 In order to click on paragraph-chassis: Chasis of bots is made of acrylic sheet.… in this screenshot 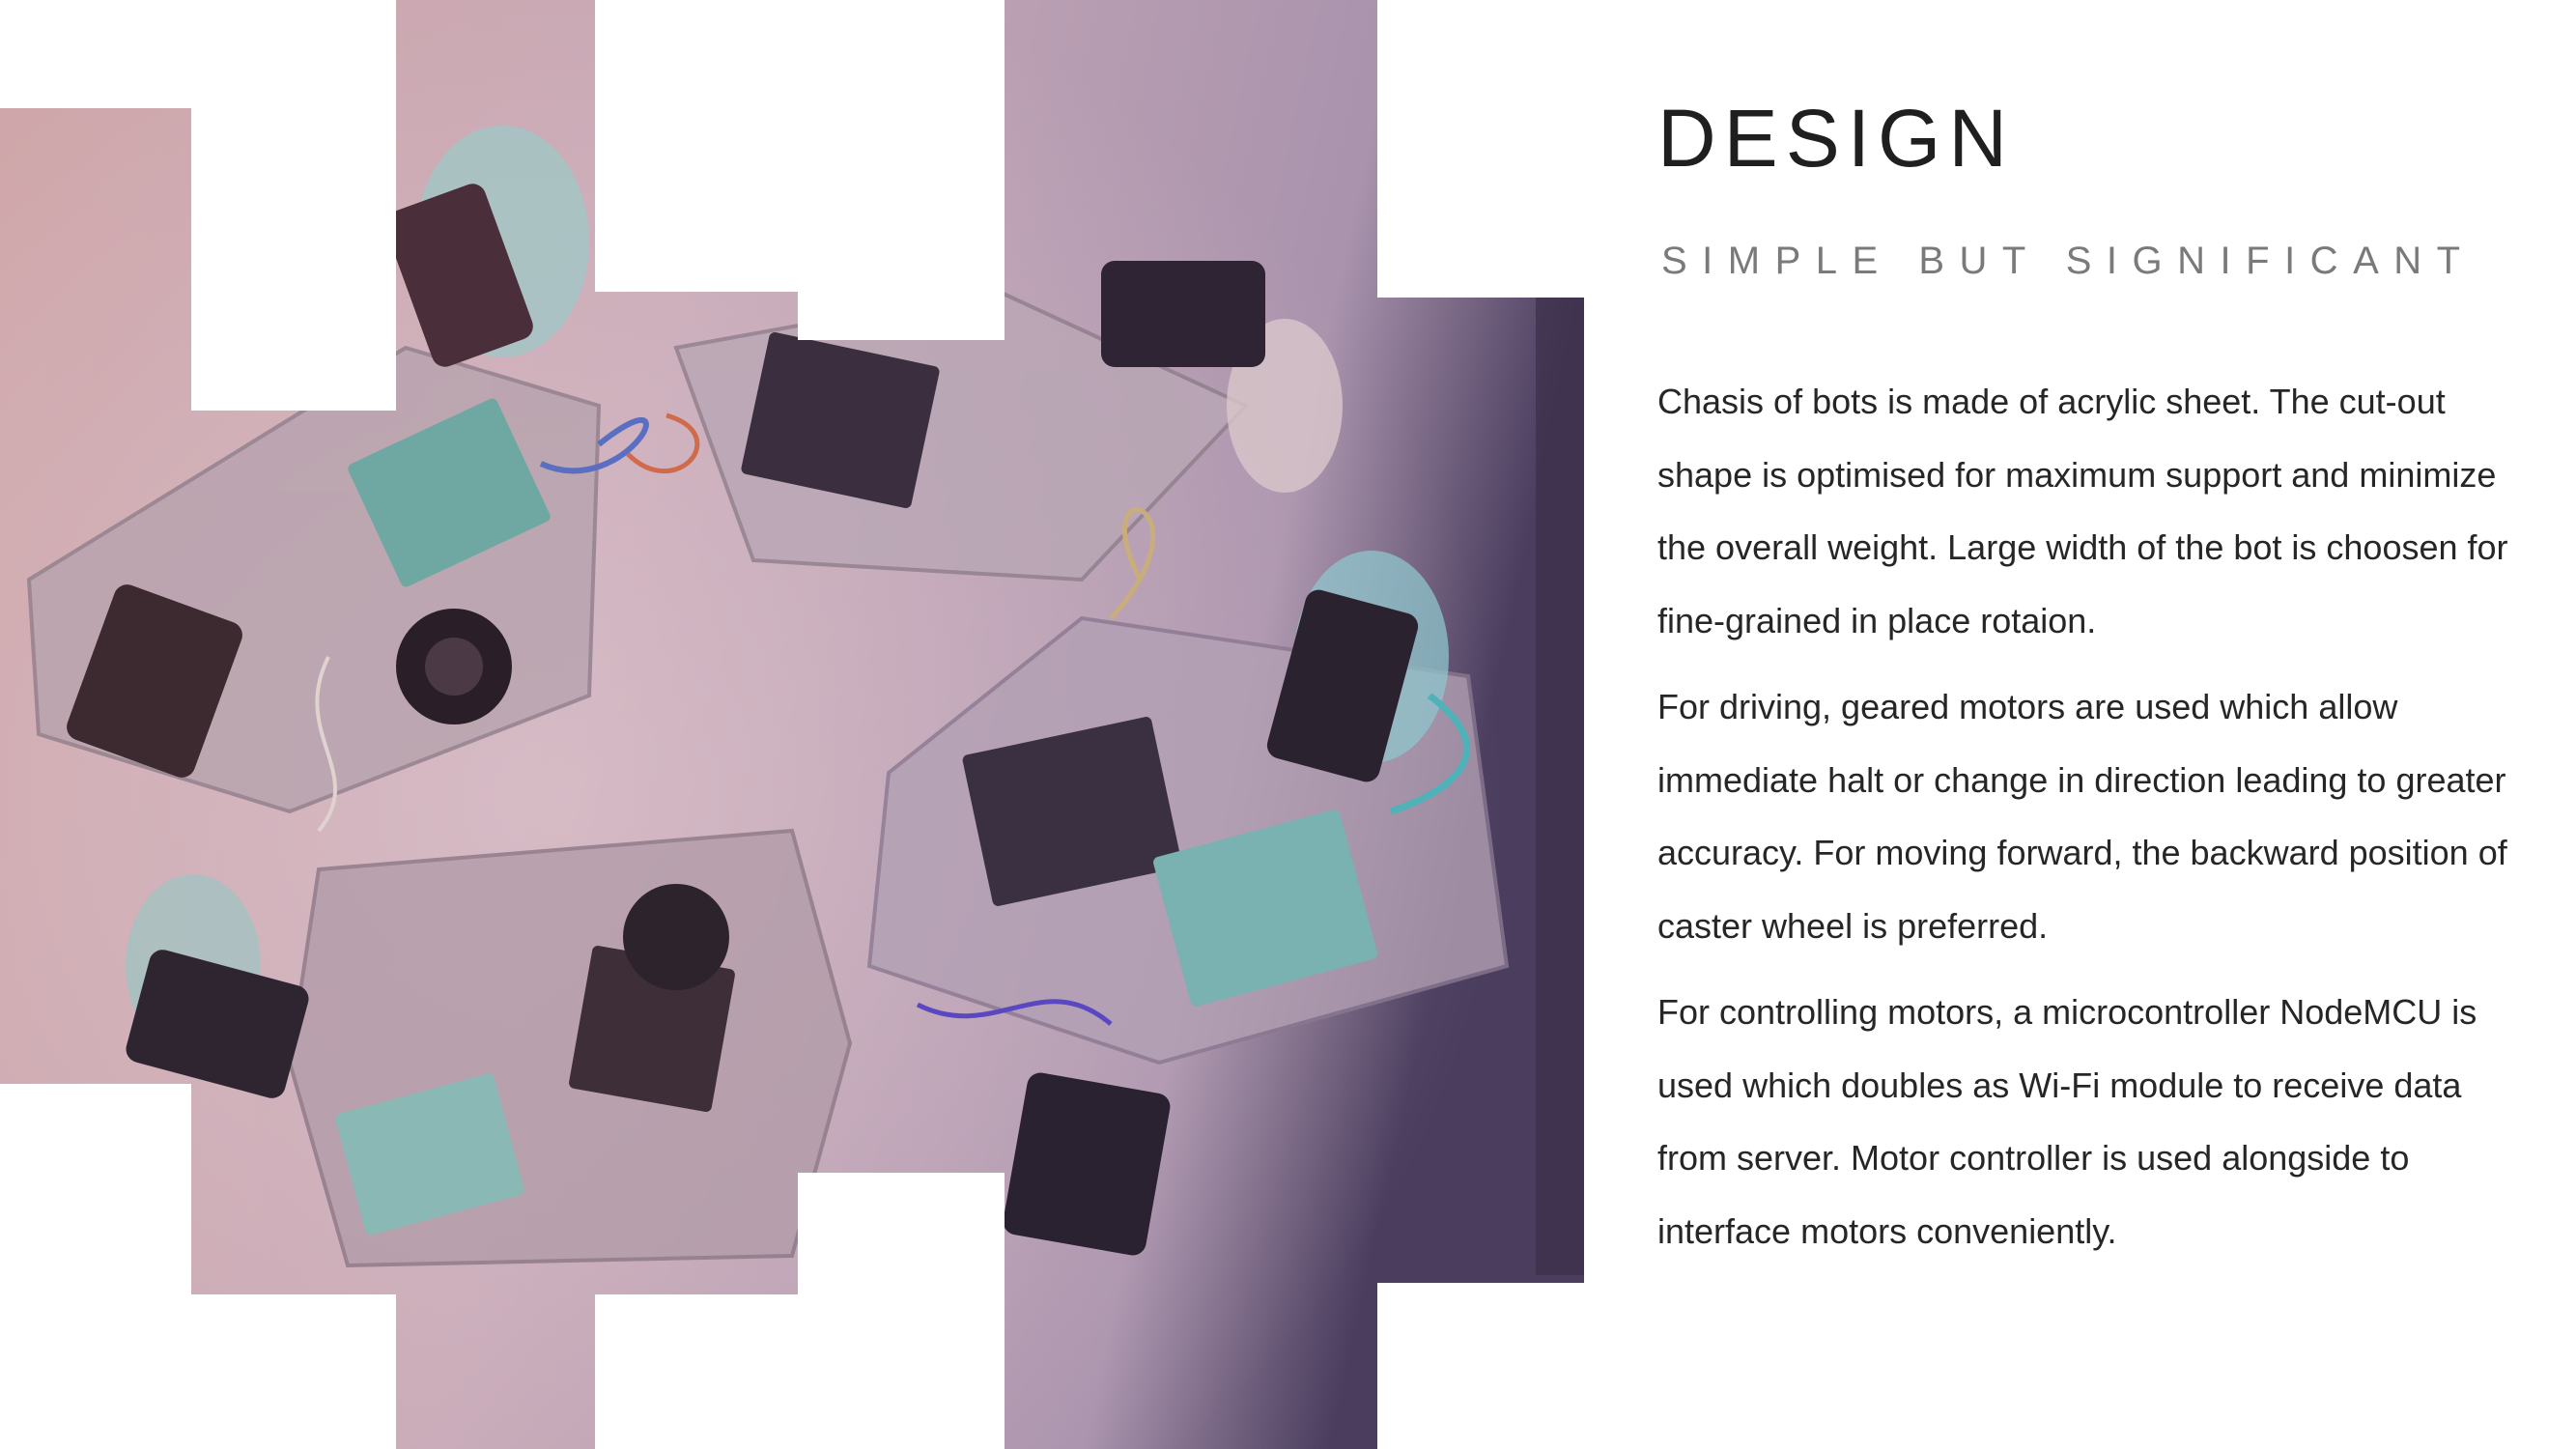, I will do `click(2082, 511)`.